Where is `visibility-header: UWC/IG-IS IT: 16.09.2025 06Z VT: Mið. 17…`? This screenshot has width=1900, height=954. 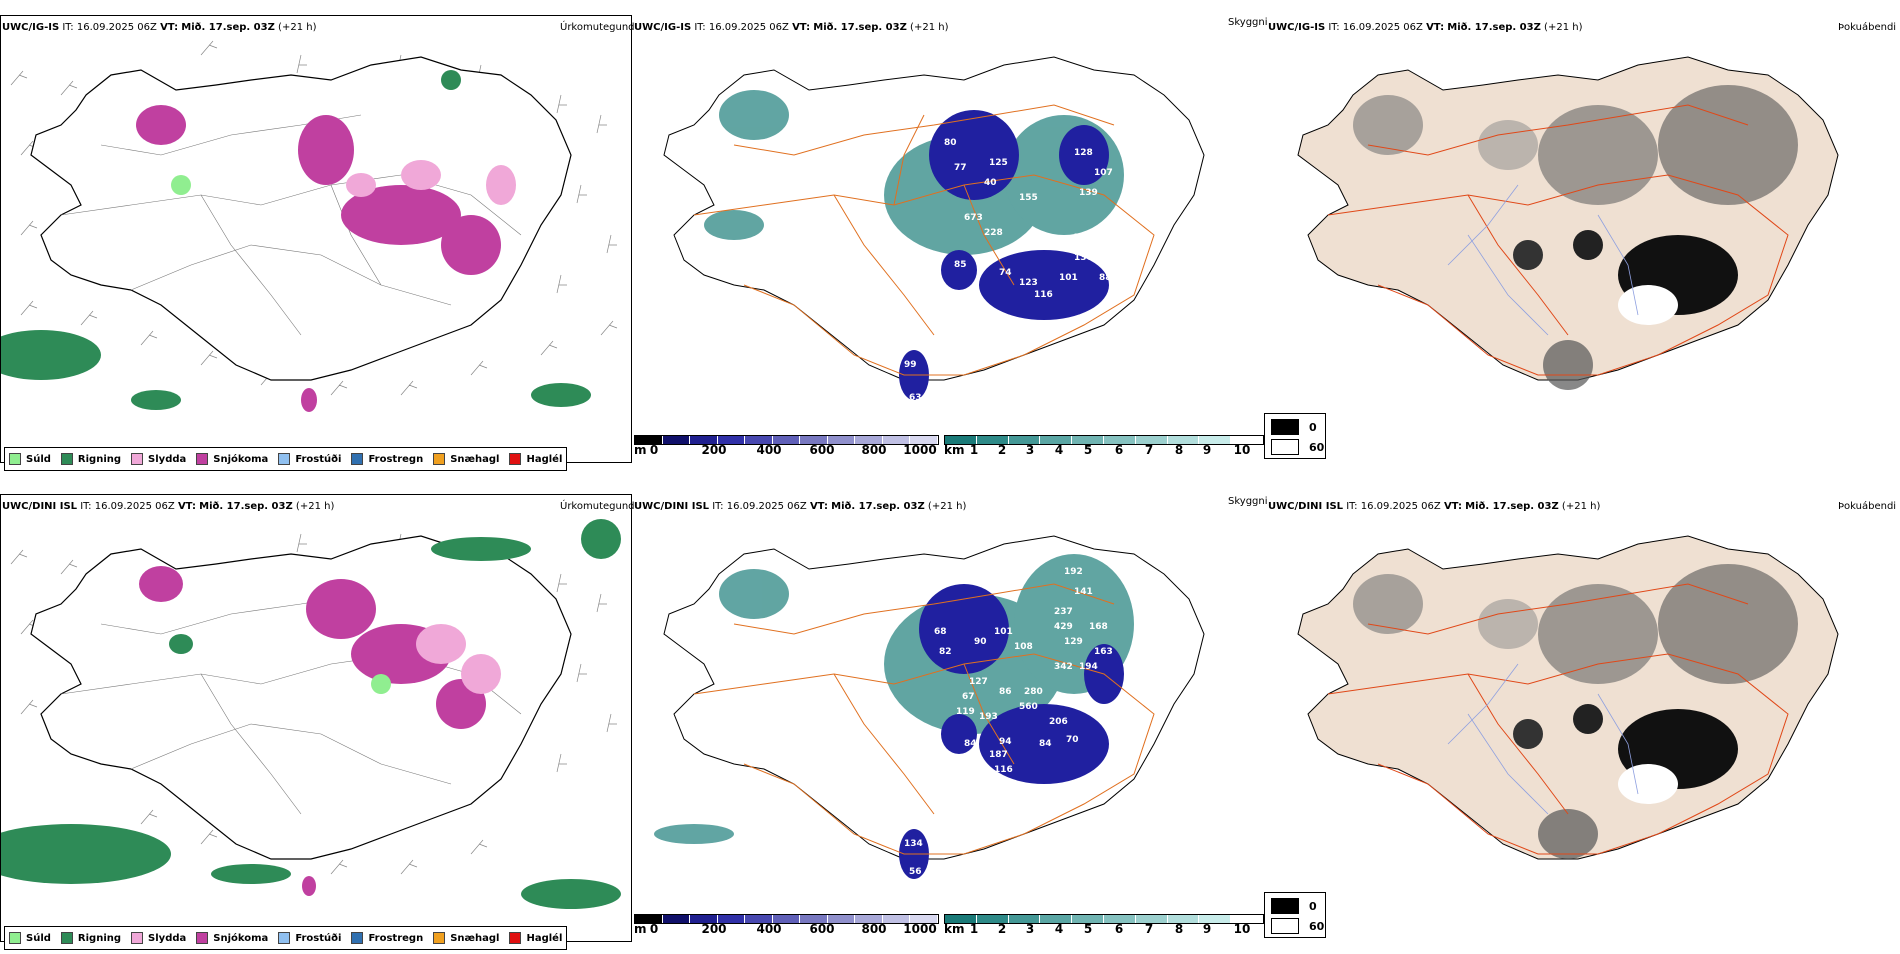 visibility-header: UWC/IG-IS IT: 16.09.2025 06Z VT: Mið. 17… is located at coordinates (791, 27).